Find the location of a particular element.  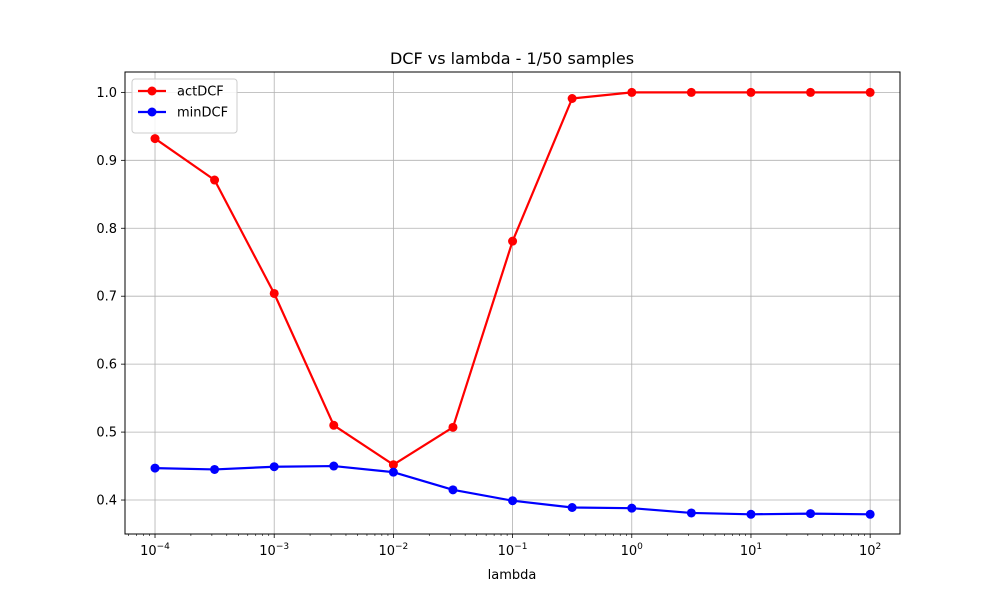

x-tick-label: 10⁻³ is located at coordinates (274, 550).